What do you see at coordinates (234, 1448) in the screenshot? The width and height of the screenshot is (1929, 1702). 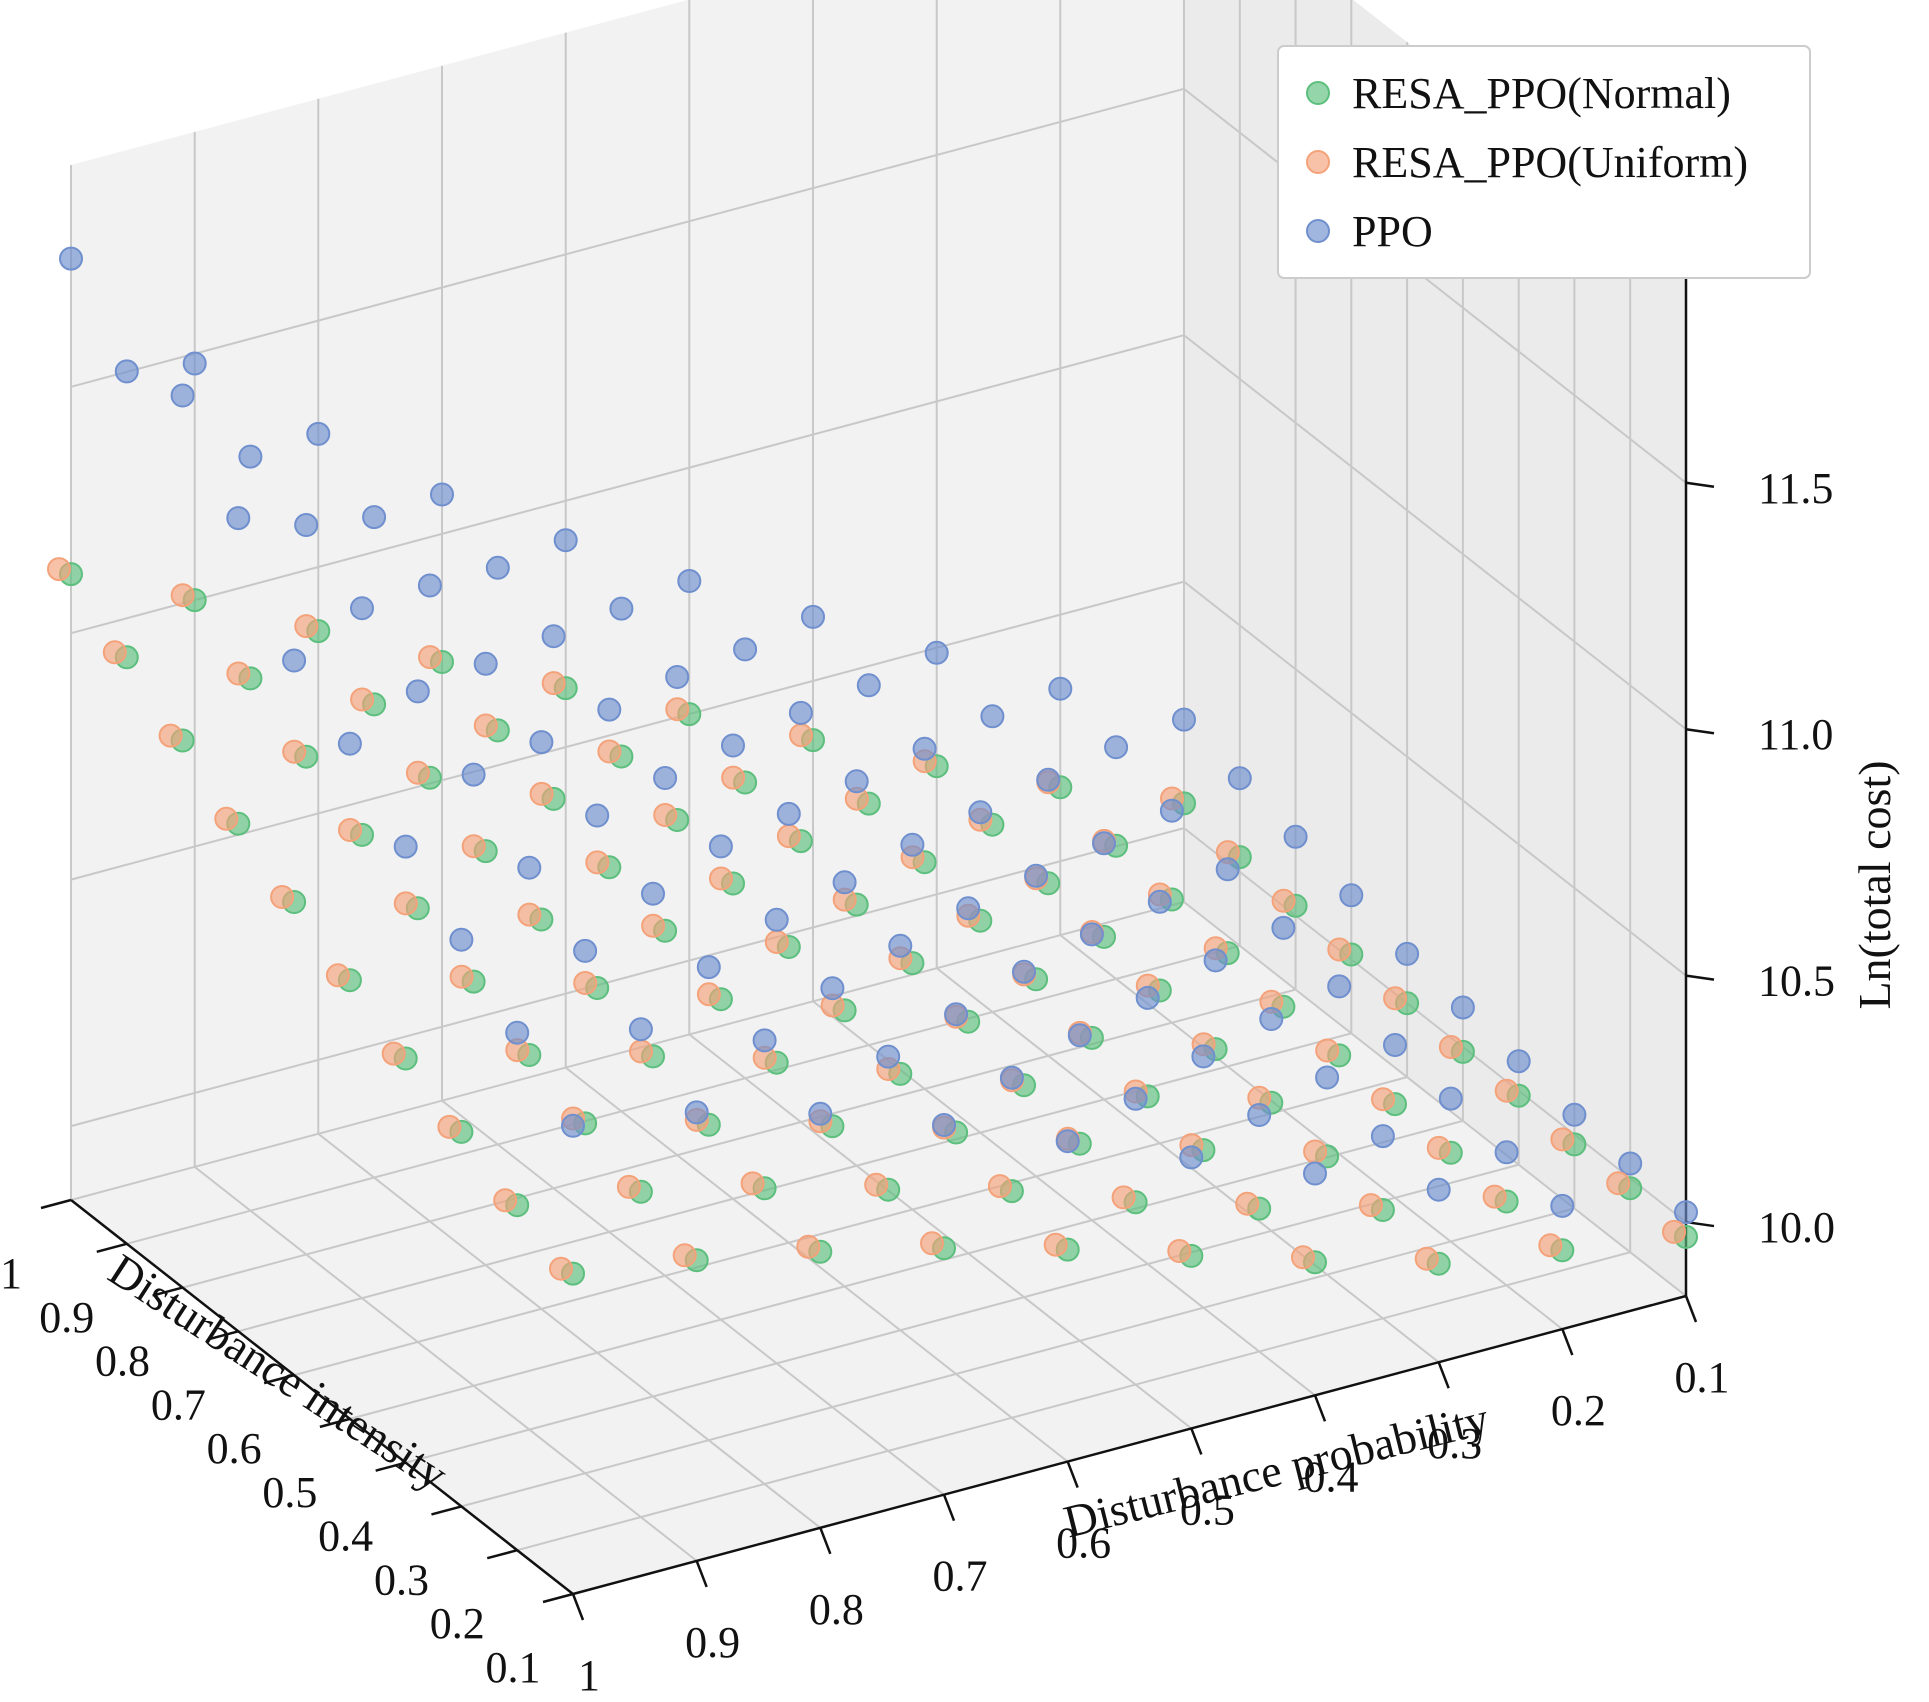 I see `intensity-tick-label: 0.6` at bounding box center [234, 1448].